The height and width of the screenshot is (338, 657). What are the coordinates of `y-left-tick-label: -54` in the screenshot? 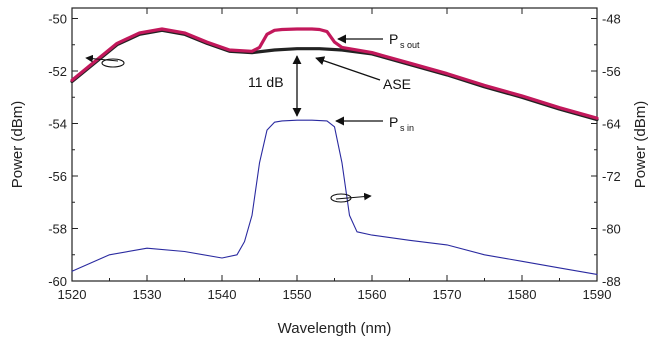 It's located at (57, 124).